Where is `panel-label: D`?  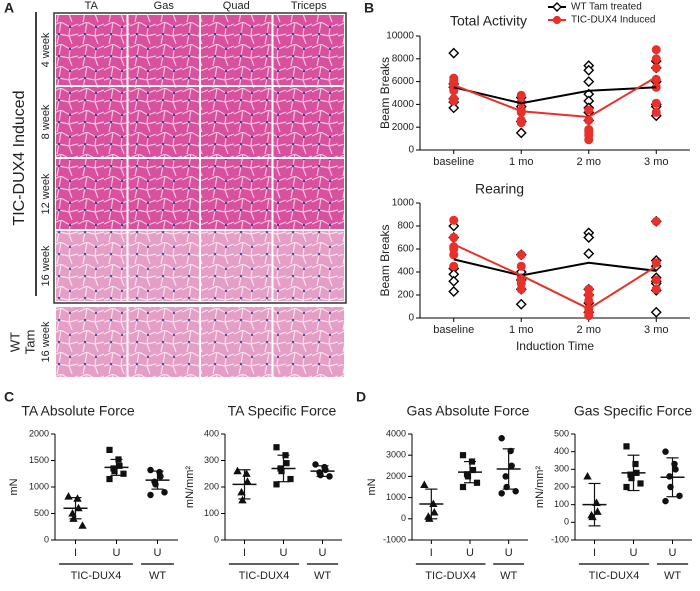 panel-label: D is located at coordinates (361, 397).